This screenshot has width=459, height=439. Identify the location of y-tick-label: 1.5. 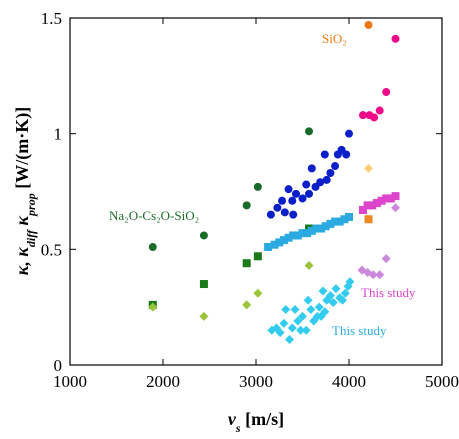
(51, 18).